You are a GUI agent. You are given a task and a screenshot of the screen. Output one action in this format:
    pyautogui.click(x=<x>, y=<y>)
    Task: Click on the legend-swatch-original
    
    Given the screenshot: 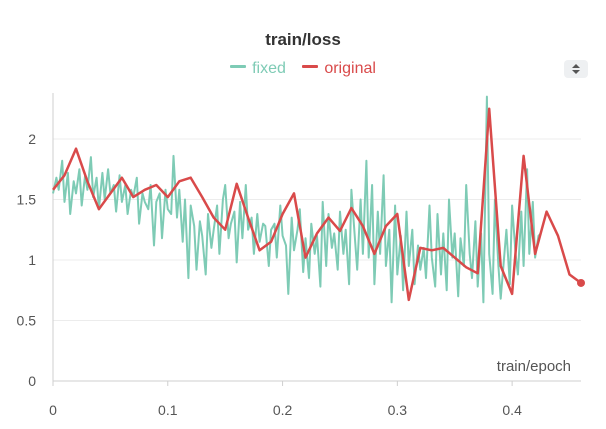 What is the action you would take?
    pyautogui.click(x=310, y=67)
    